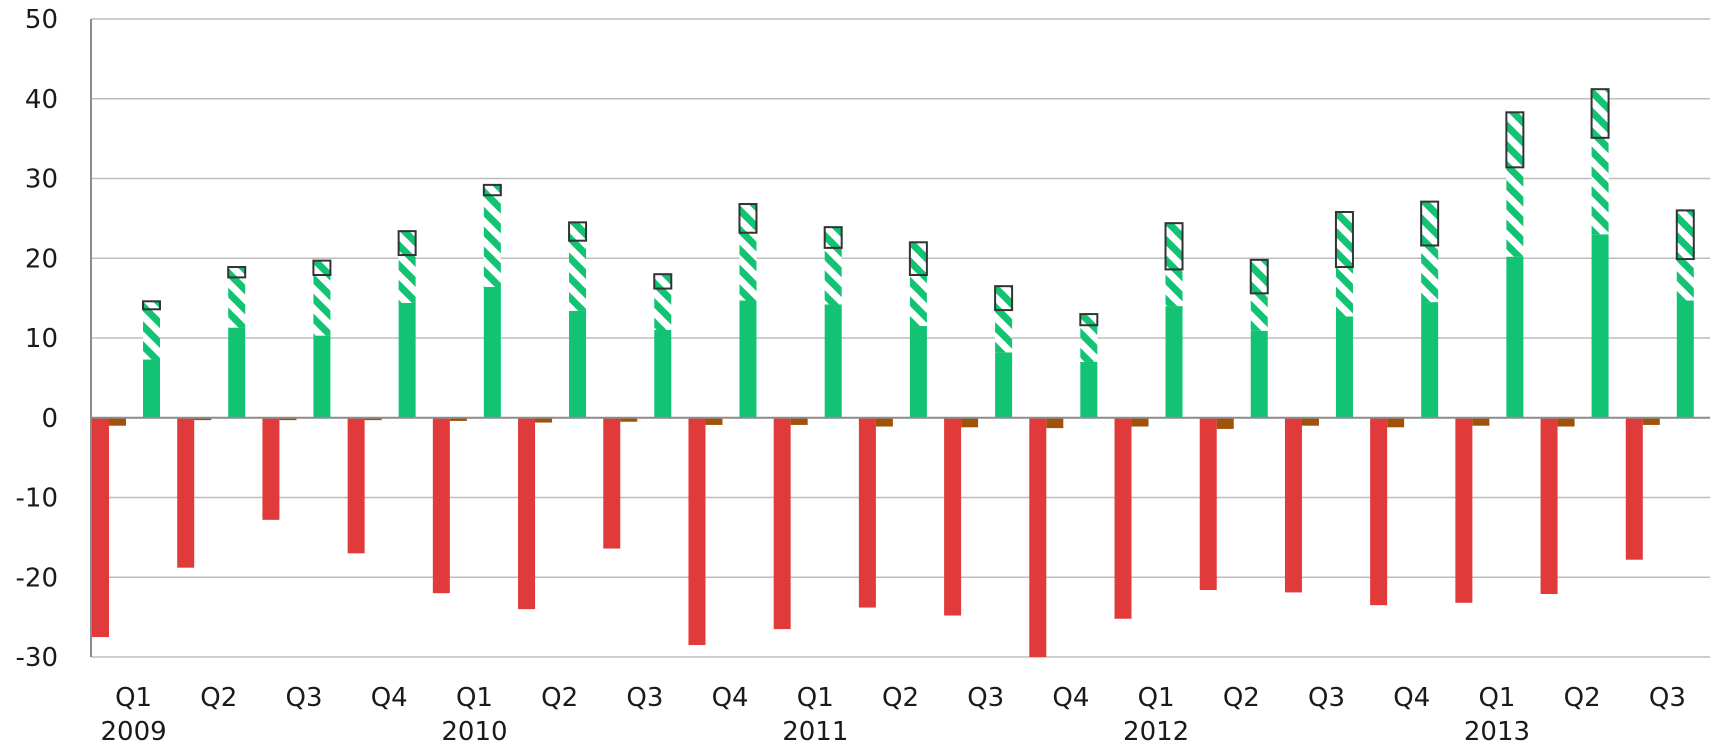 This screenshot has width=1713, height=744. I want to click on x-year-label: 2009, so click(134, 730).